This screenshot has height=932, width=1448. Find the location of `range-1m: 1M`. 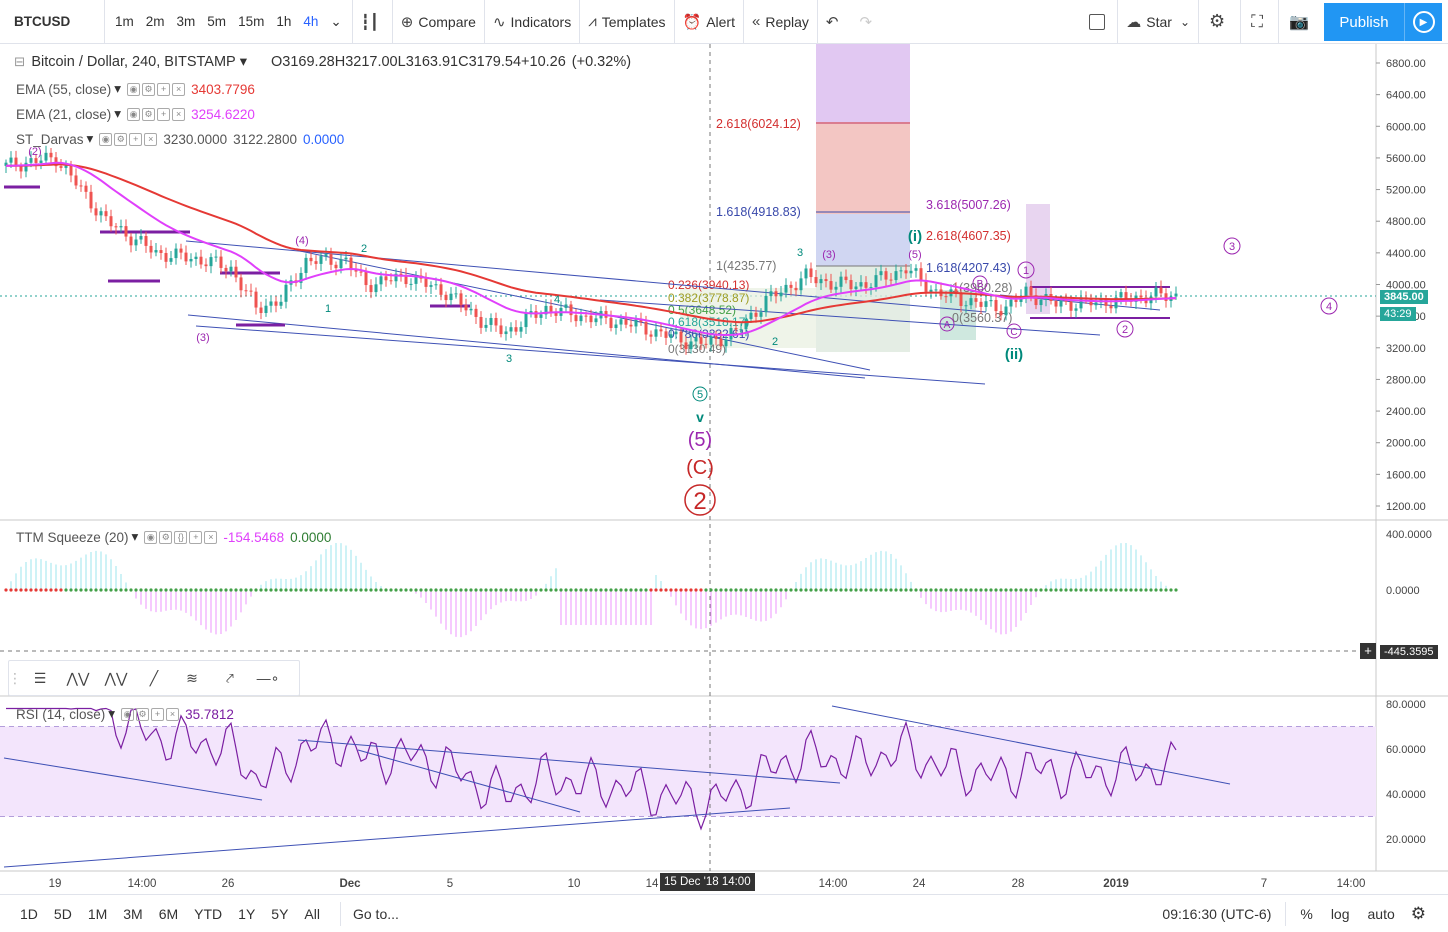

range-1m: 1M is located at coordinates (97, 913).